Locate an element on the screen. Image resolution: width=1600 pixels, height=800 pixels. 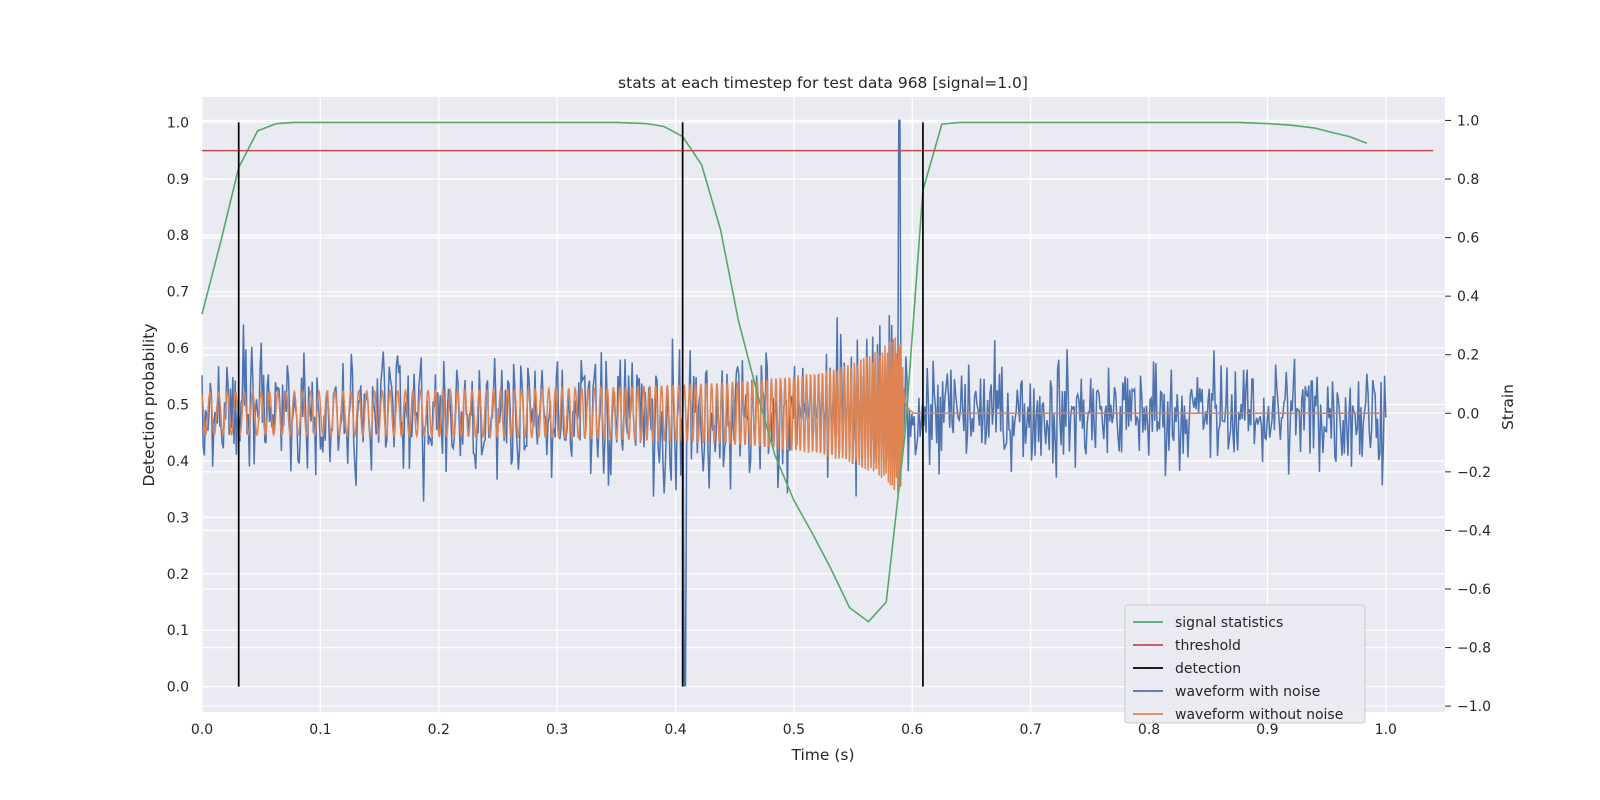
y-right-tick-label: −0.8 is located at coordinates (1474, 649).